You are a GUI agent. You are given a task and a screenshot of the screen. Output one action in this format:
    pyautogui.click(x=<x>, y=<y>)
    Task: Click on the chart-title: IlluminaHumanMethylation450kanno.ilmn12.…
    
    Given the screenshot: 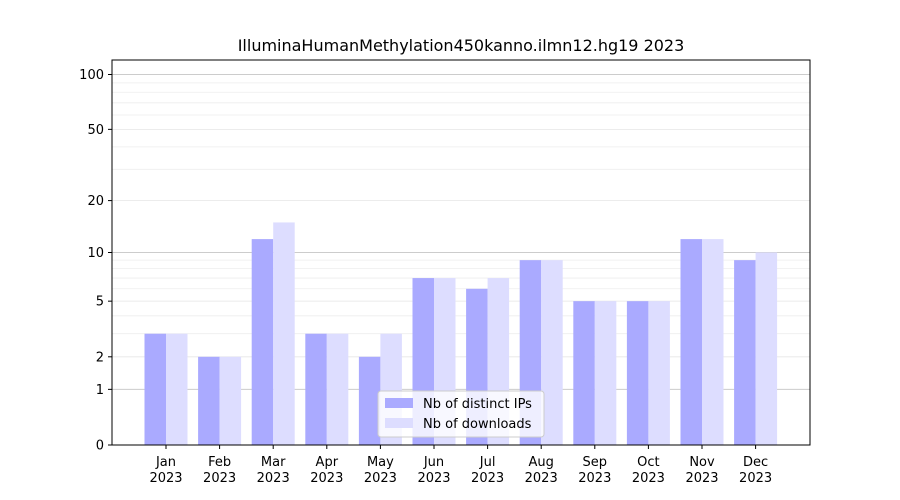 What is the action you would take?
    pyautogui.click(x=461, y=45)
    